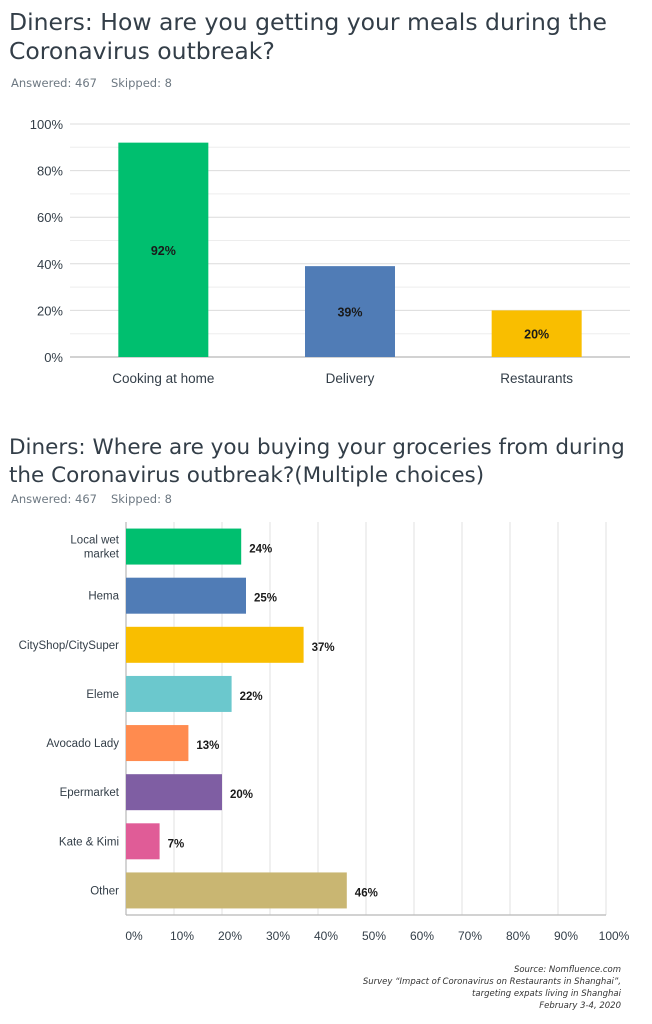 This screenshot has width=652, height=1024. I want to click on bar-value-label: 37%, so click(323, 648).